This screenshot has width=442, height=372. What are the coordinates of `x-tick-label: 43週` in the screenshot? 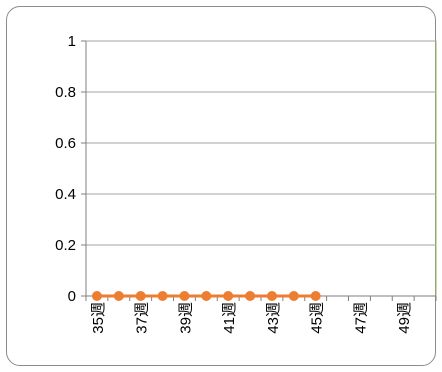 It's located at (273, 318).